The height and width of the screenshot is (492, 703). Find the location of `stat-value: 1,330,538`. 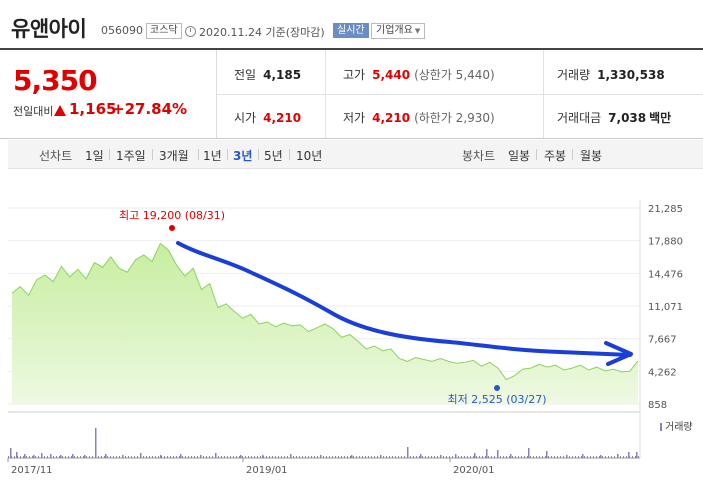

stat-value: 1,330,538 is located at coordinates (631, 75).